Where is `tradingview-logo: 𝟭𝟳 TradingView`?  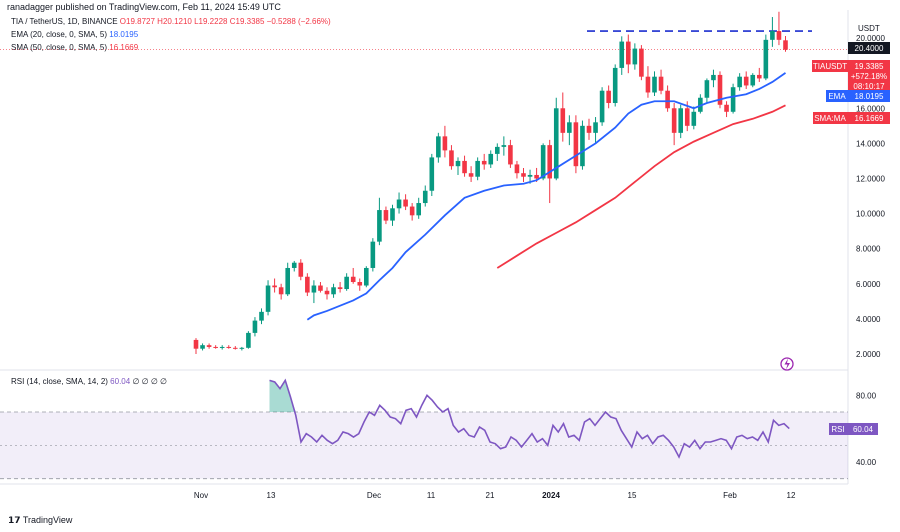
tradingview-logo: 𝟭𝟳 TradingView is located at coordinates (40, 520).